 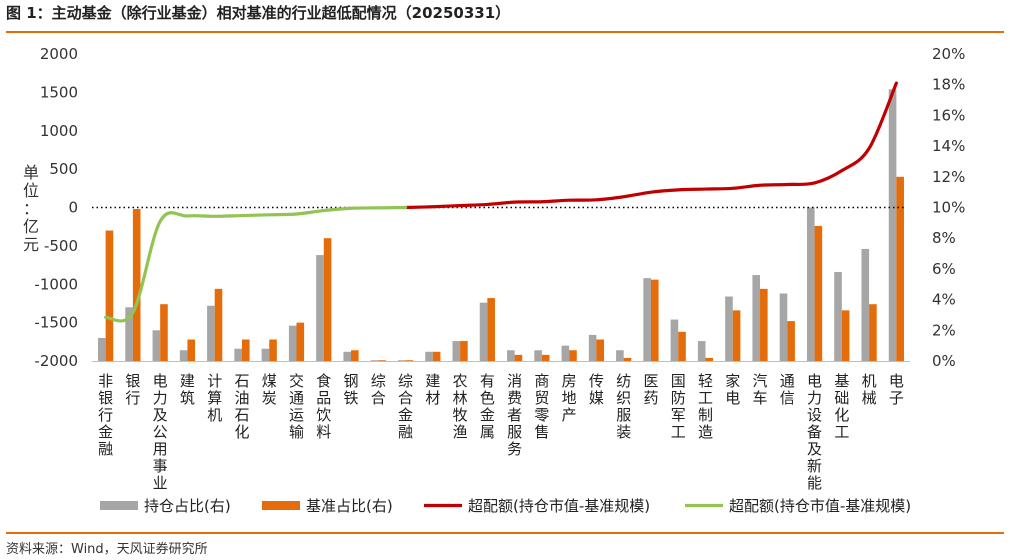 I want to click on right-tick-label: 8%, so click(x=944, y=238).